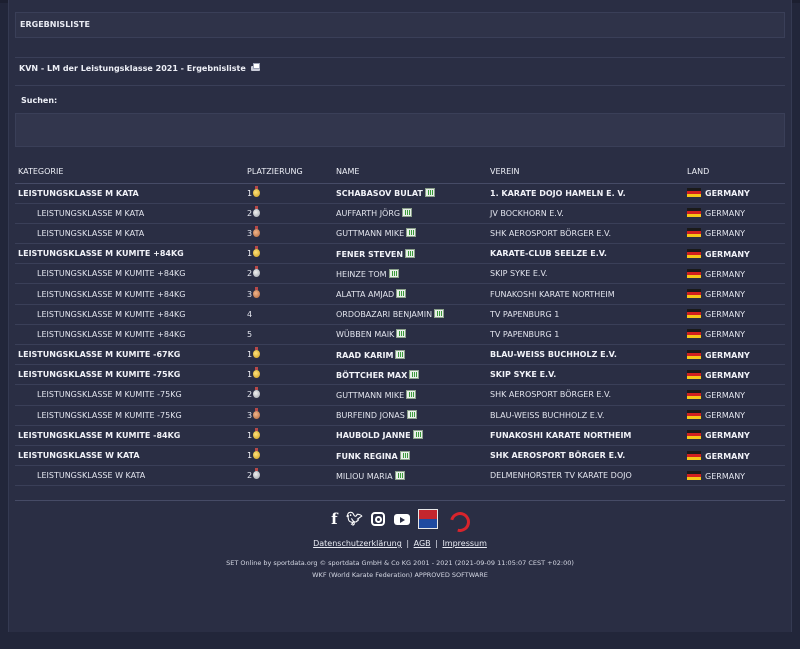  What do you see at coordinates (585, 435) in the screenshot?
I see `club-cell: FUNAKOSHI KARATE NORTHEIM` at bounding box center [585, 435].